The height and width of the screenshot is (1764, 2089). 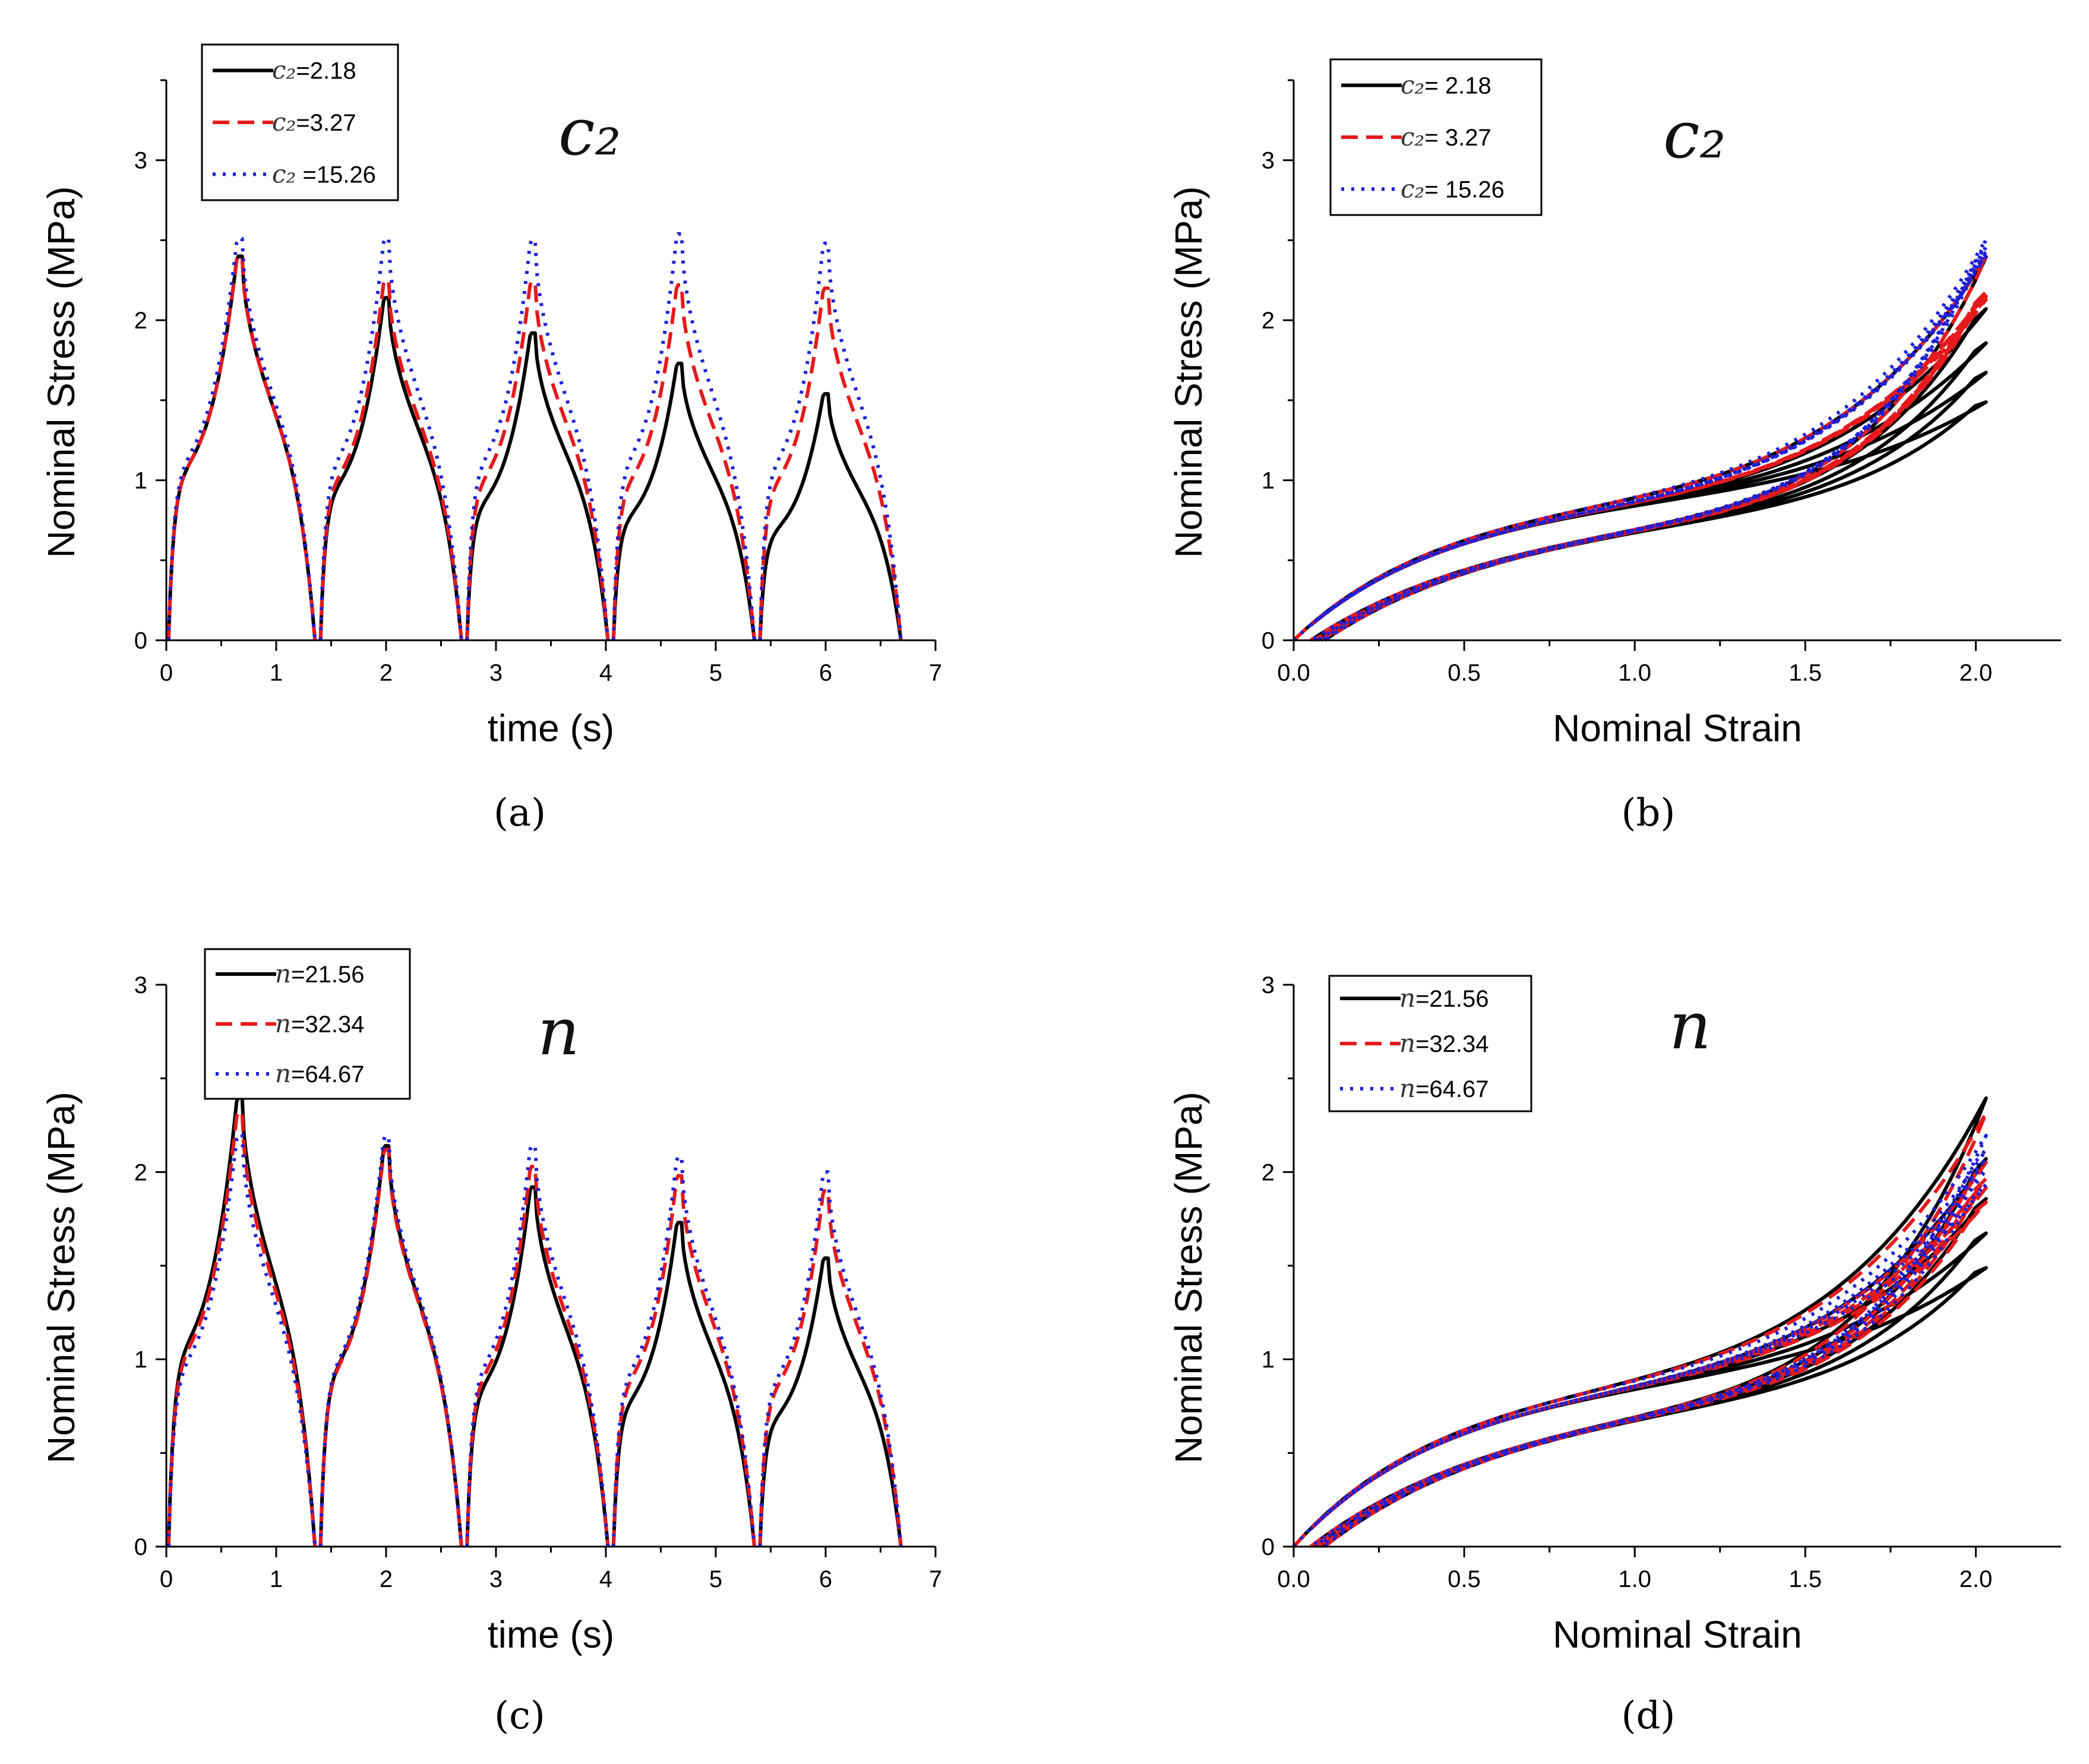 What do you see at coordinates (307, 1024) in the screenshot?
I see `legend-c: n=21.56n=32.34n=64.67` at bounding box center [307, 1024].